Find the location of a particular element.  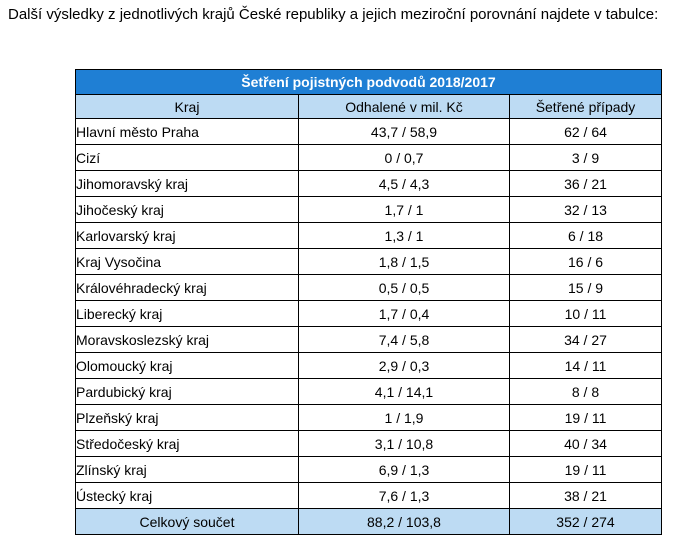

column-header-investigated-cases: Šetřené případy is located at coordinates (585, 106).